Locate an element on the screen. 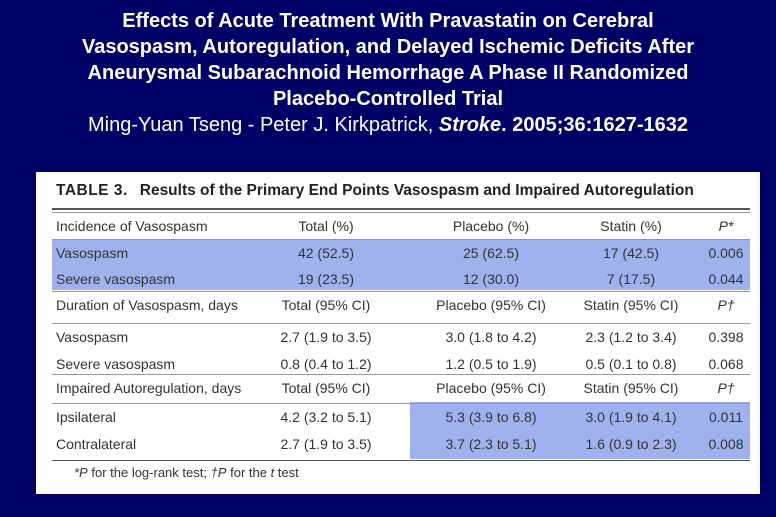 This screenshot has width=776, height=517. table-cell-col-4: 0.006 is located at coordinates (726, 253).